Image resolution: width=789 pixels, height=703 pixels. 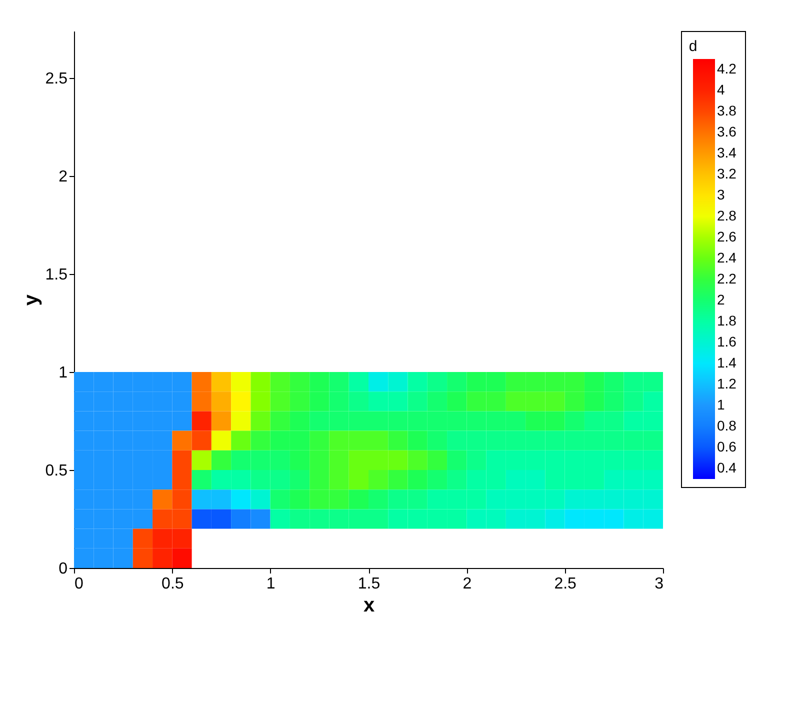 I want to click on color-bar-label: 1.4, so click(x=727, y=362).